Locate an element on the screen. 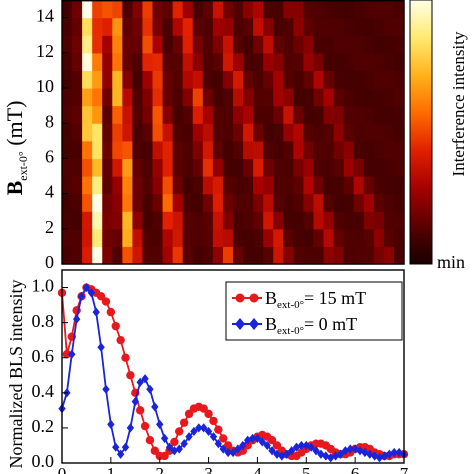 The image size is (474, 474). legend-blue-main: B is located at coordinates (271, 324).